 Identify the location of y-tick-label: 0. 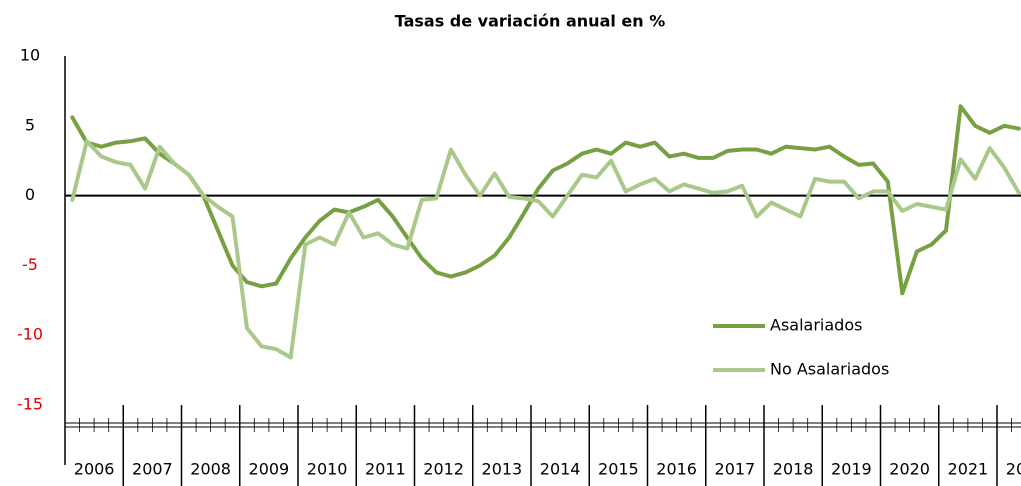
(30, 194).